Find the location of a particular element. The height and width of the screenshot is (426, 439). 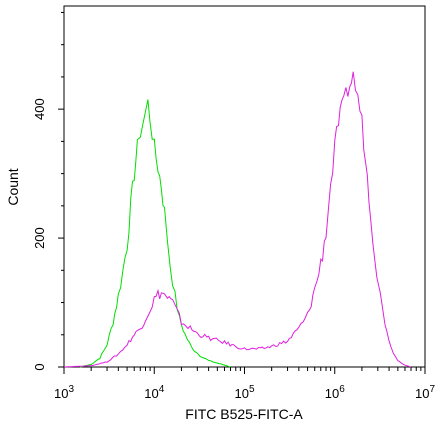

y-tick-label: 200 is located at coordinates (39, 238).